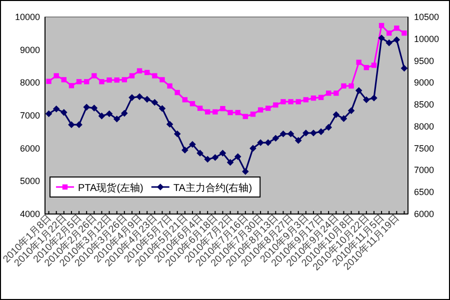 The width and height of the screenshot is (450, 300). Describe the element at coordinates (424, 61) in the screenshot. I see `y2-tick-label: 9500` at that location.